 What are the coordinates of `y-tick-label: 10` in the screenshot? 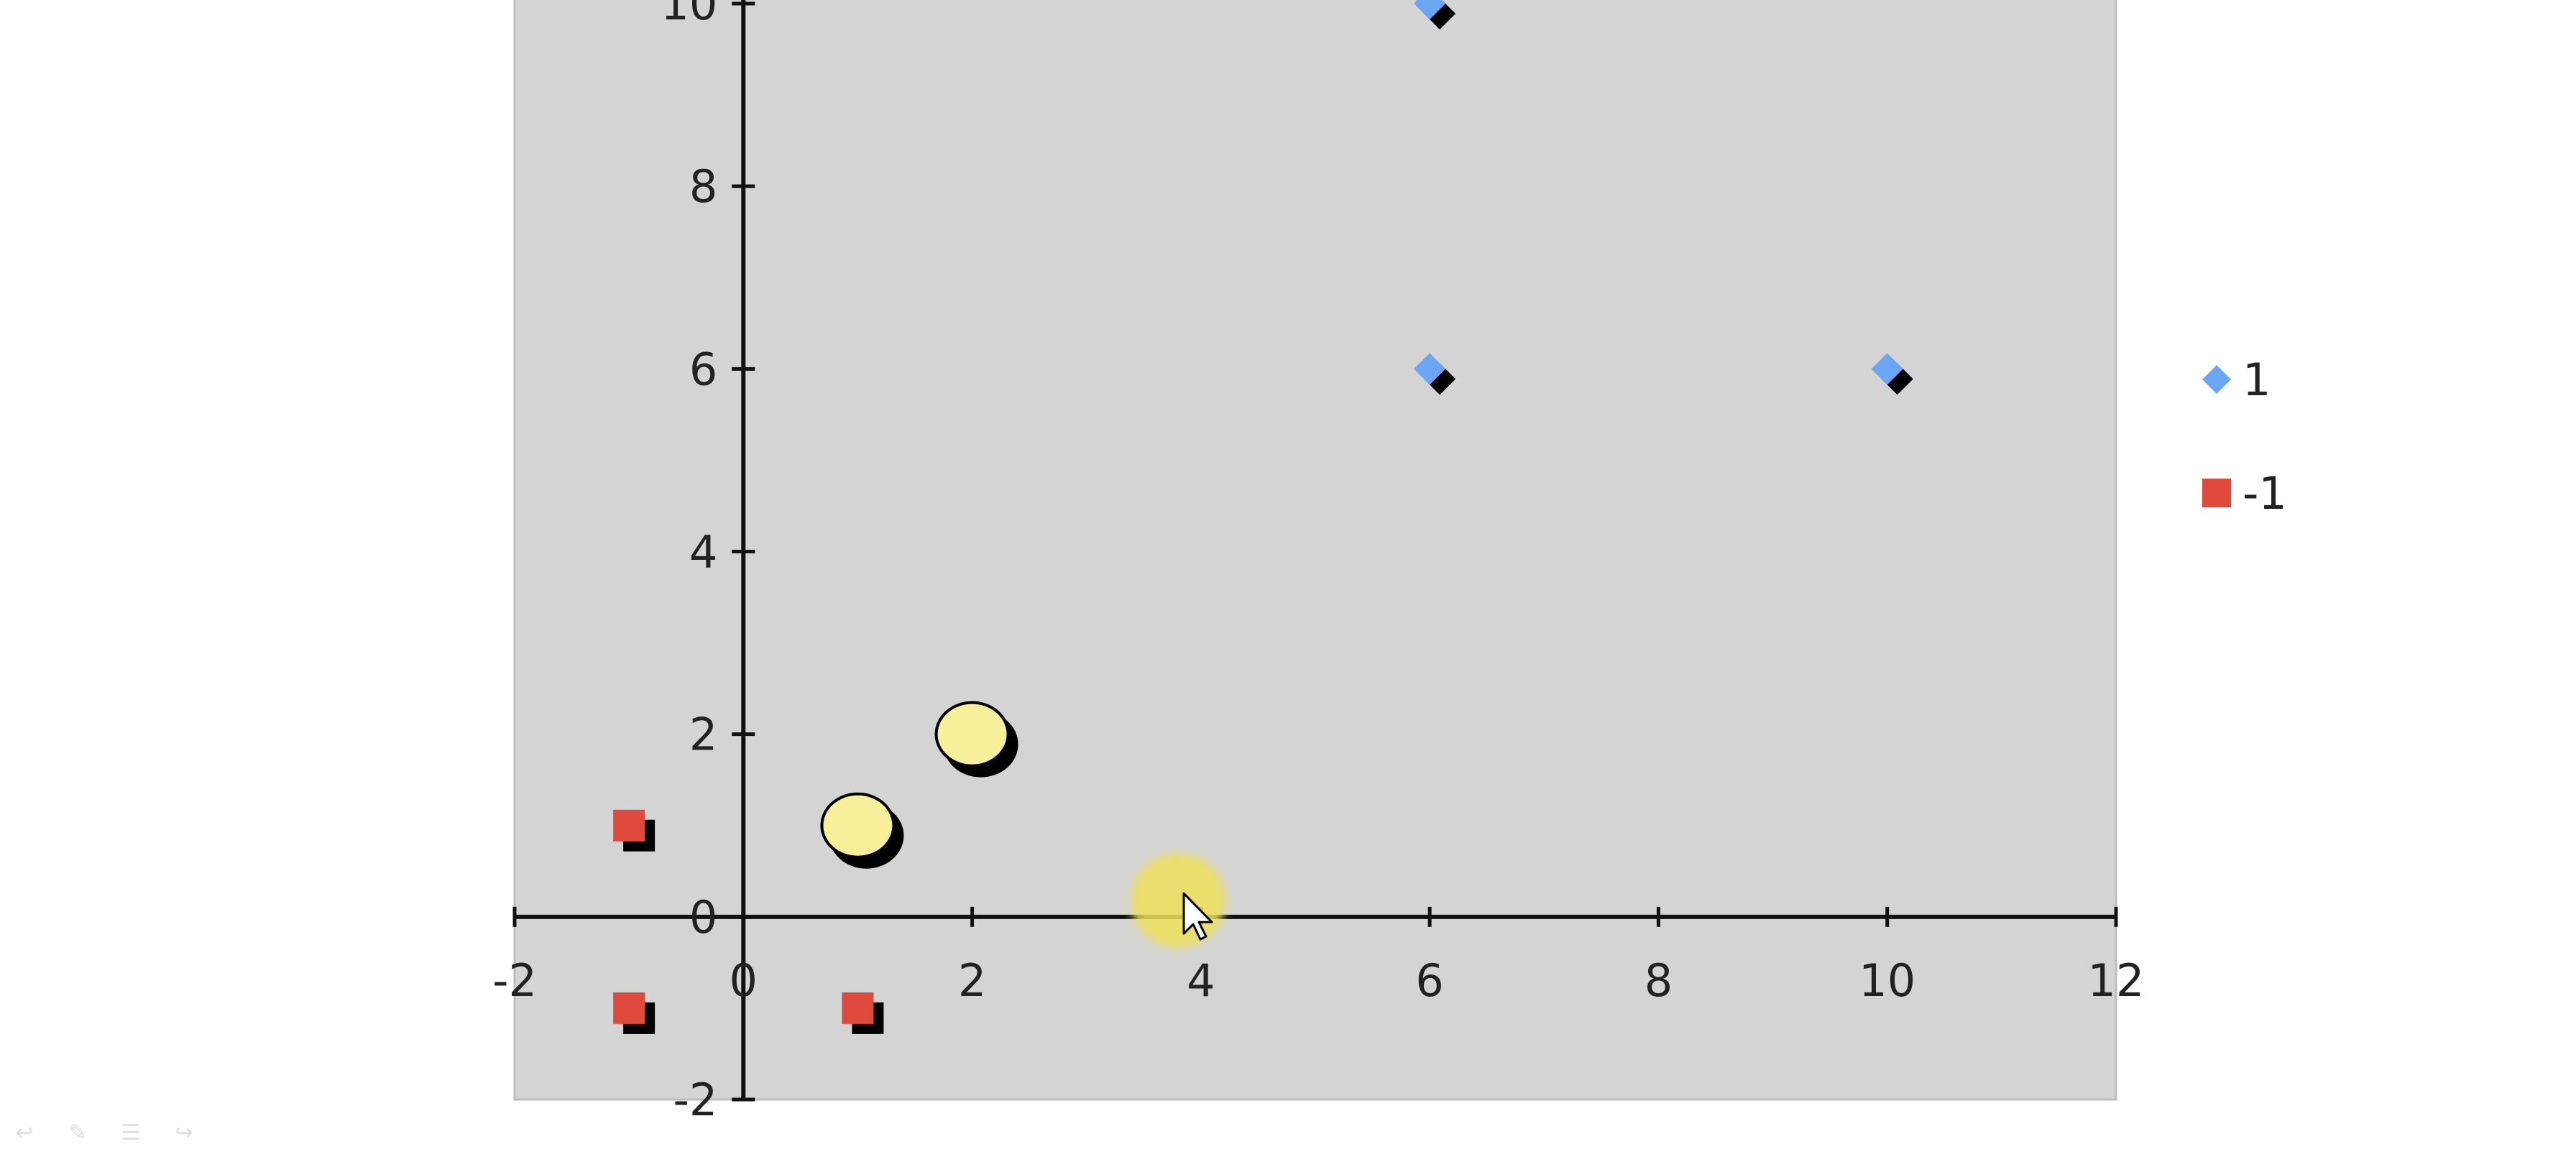 It's located at (689, 15).